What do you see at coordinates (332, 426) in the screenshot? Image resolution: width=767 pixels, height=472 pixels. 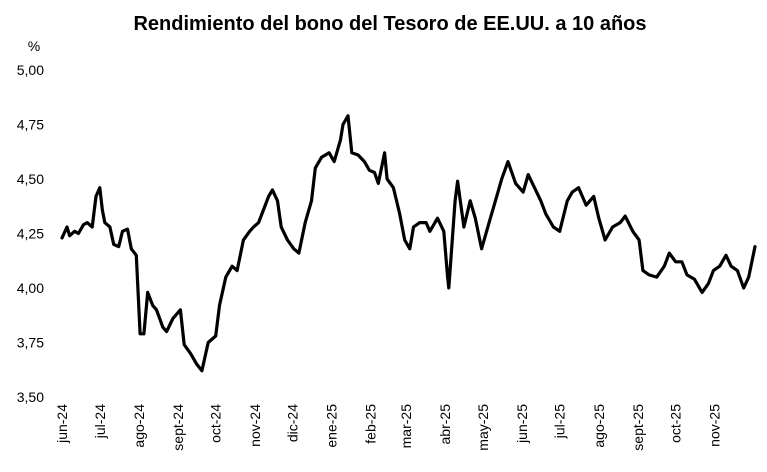 I see `x-tick-label: ene-25` at bounding box center [332, 426].